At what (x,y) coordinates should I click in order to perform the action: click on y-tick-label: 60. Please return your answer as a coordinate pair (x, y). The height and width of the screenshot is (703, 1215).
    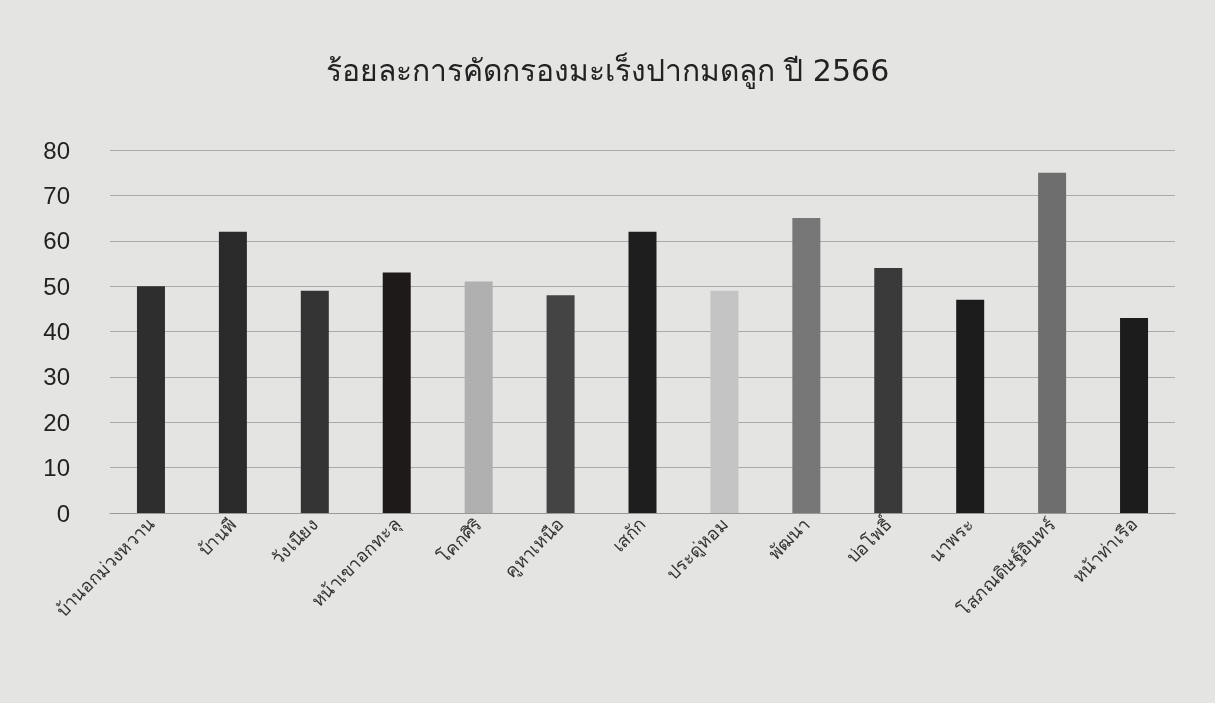
    Looking at the image, I should click on (56, 241).